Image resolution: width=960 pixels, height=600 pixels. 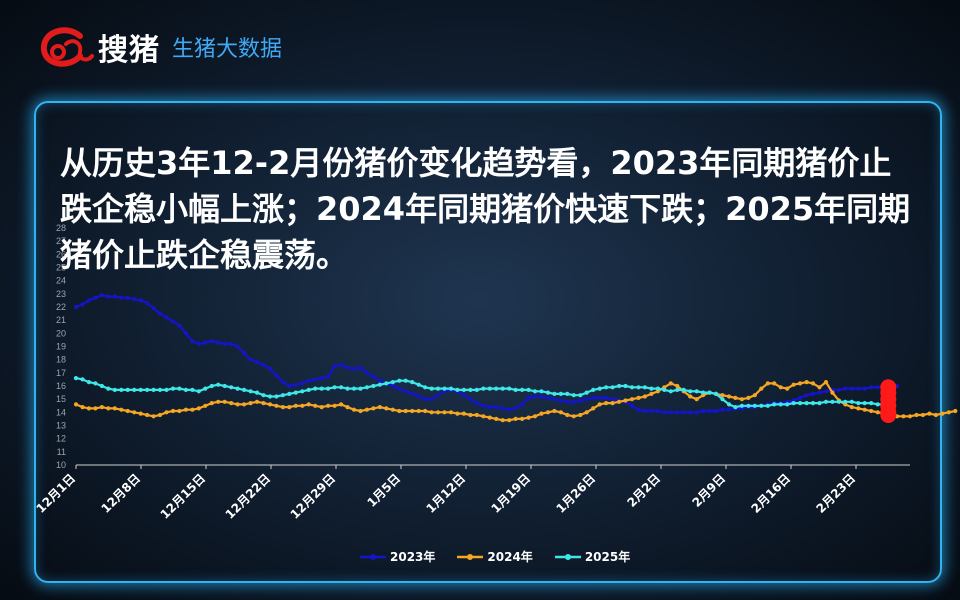 I want to click on y-tick-label: 12, so click(x=61, y=439).